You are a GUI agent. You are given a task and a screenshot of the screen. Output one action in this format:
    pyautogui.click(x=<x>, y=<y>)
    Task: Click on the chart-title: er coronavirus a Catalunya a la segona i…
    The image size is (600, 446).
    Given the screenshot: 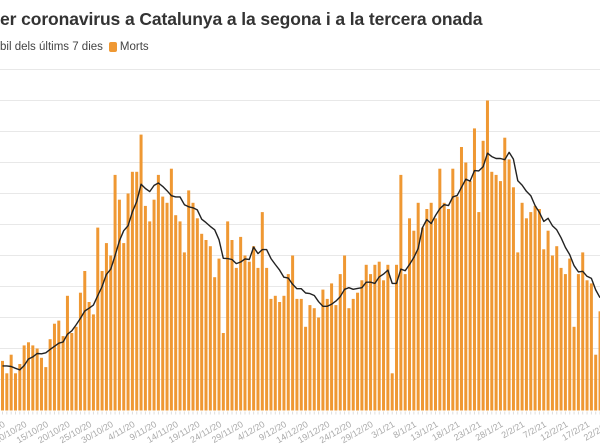 What is the action you would take?
    pyautogui.click(x=241, y=19)
    